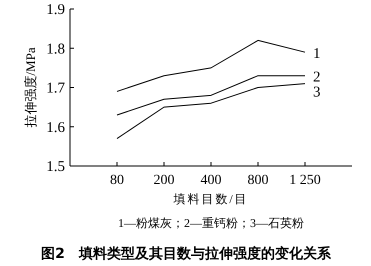 Image resolution: width=371 pixels, height=266 pixels. I want to click on x-tick-label: 1 250, so click(305, 180).